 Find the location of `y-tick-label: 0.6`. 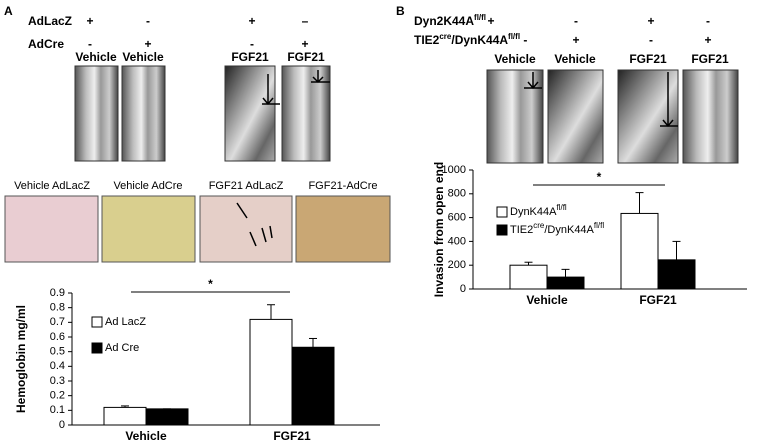

y-tick-label: 0.6 is located at coordinates (57, 337).